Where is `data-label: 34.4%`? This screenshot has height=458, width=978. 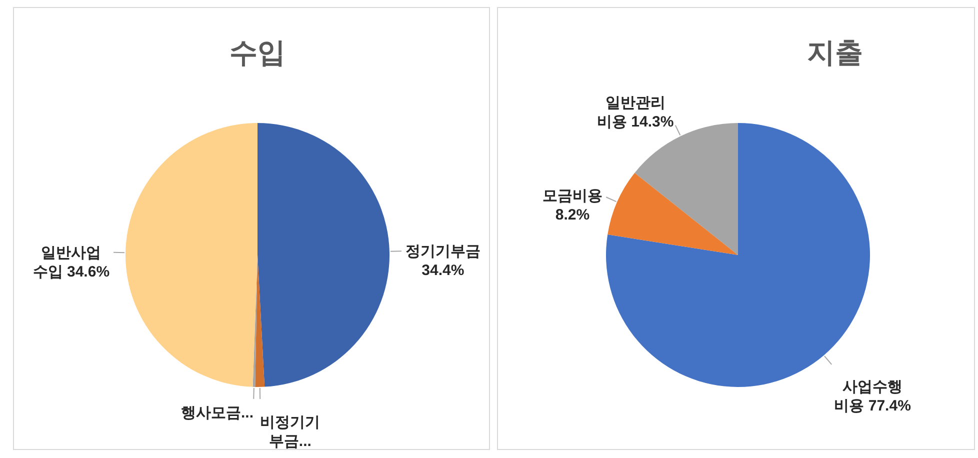 data-label: 34.4% is located at coordinates (443, 271).